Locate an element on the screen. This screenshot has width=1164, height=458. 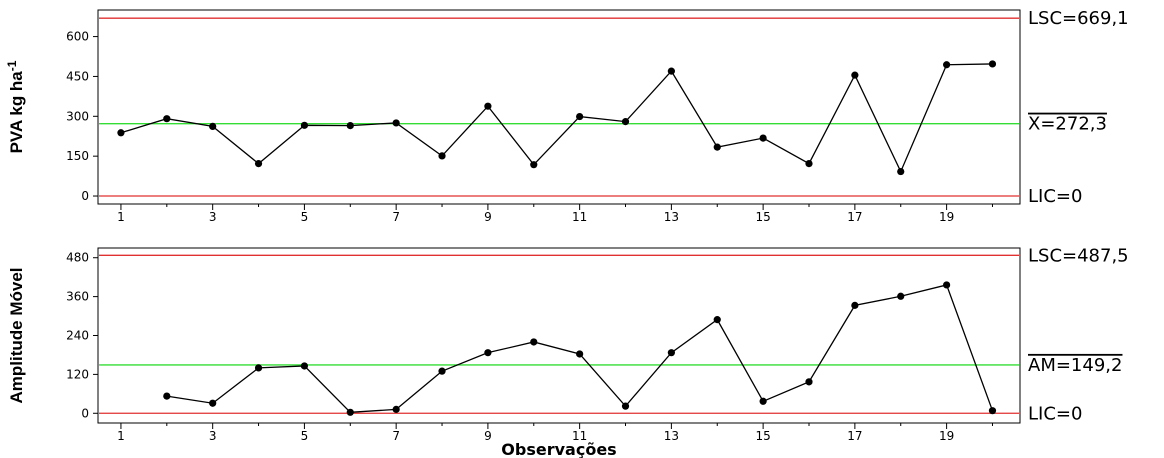
top-ytick-label: 300 is located at coordinates (77, 116).